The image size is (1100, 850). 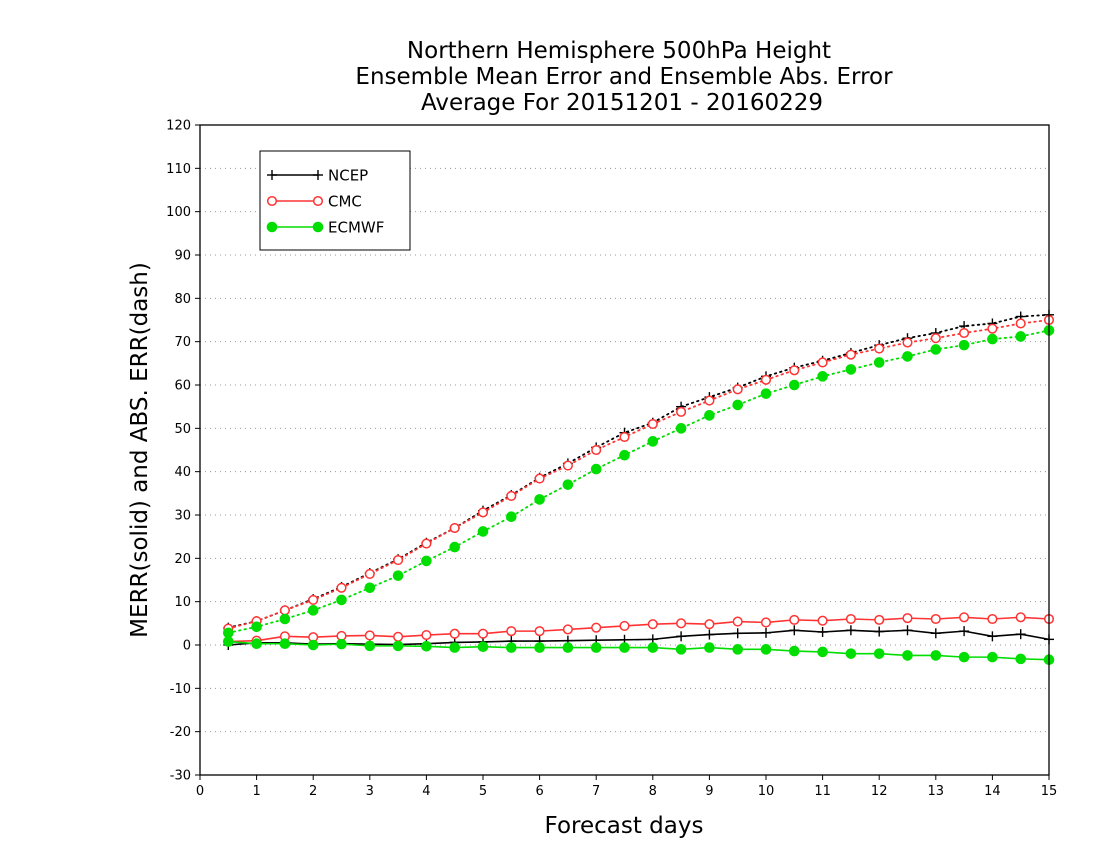 What do you see at coordinates (1049, 791) in the screenshot?
I see `x-tick-label: 15` at bounding box center [1049, 791].